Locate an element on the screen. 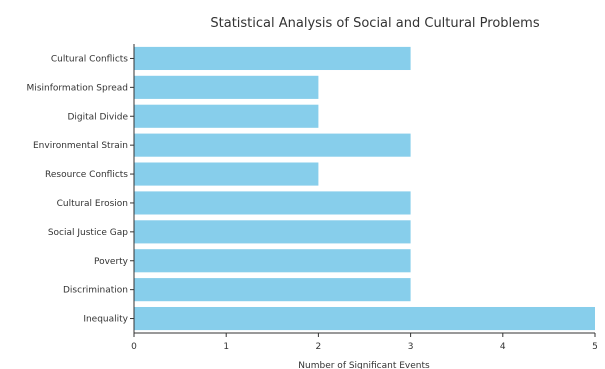 The image size is (605, 369). x-tick-label: 3 is located at coordinates (411, 347).